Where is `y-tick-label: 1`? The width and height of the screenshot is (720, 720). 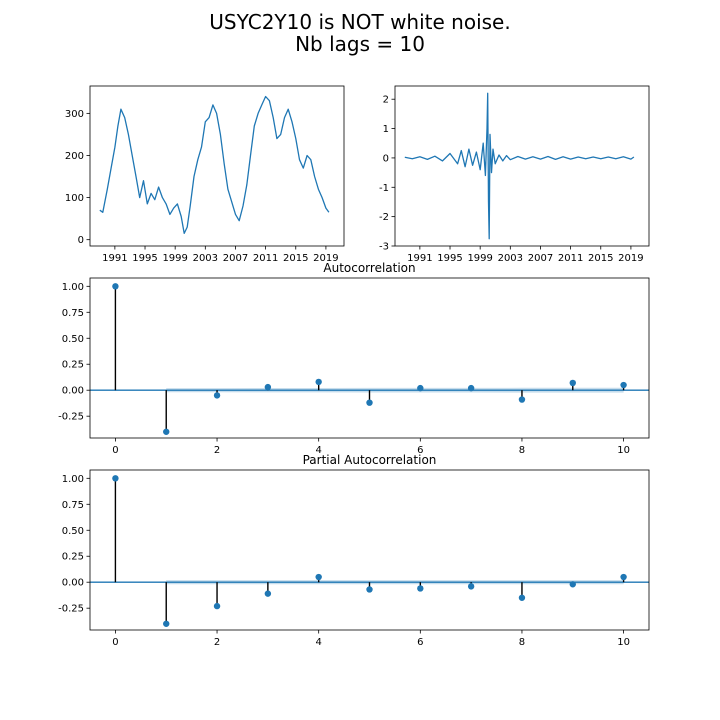 y-tick-label: 1 is located at coordinates (386, 129).